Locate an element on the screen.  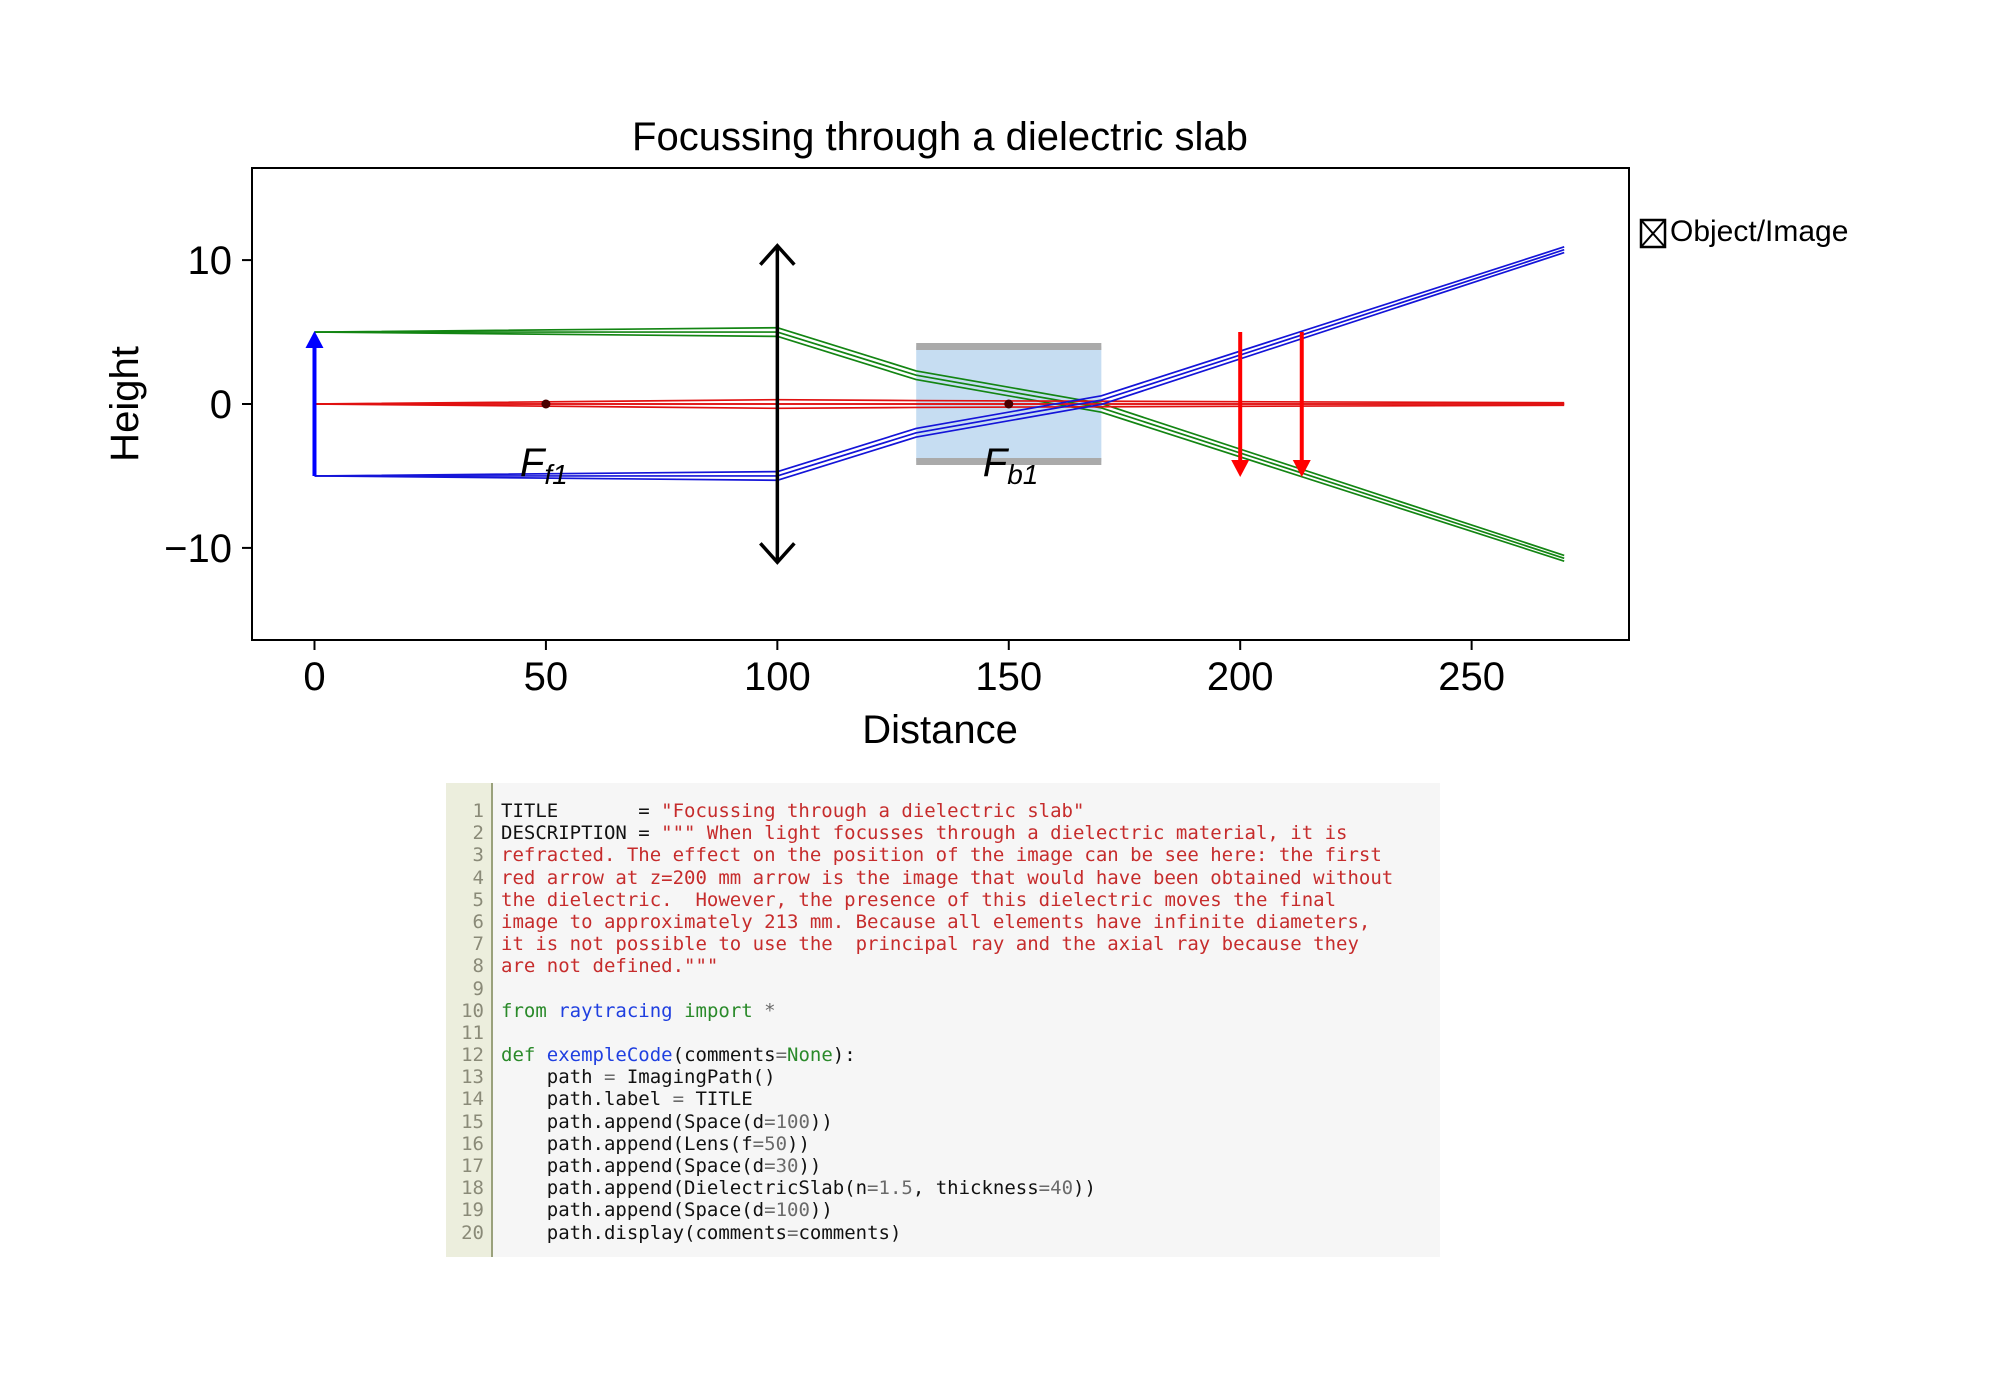
x-axis-label: Distance is located at coordinates (940, 730).